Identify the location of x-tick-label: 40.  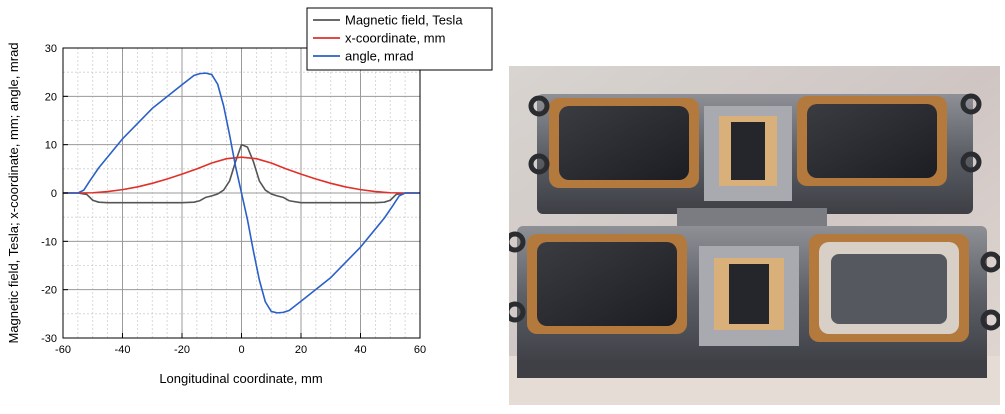
(360, 350).